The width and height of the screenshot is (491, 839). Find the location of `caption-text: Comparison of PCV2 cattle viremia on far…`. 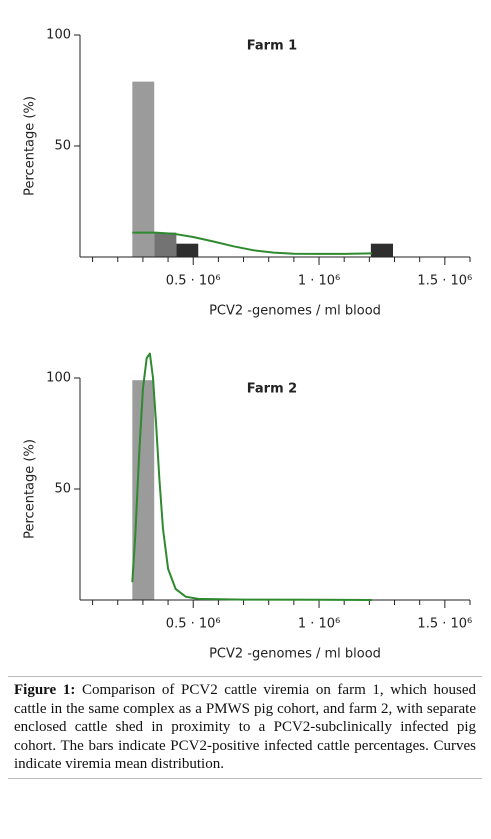

caption-text: Comparison of PCV2 cattle viremia on far… is located at coordinates (245, 727).